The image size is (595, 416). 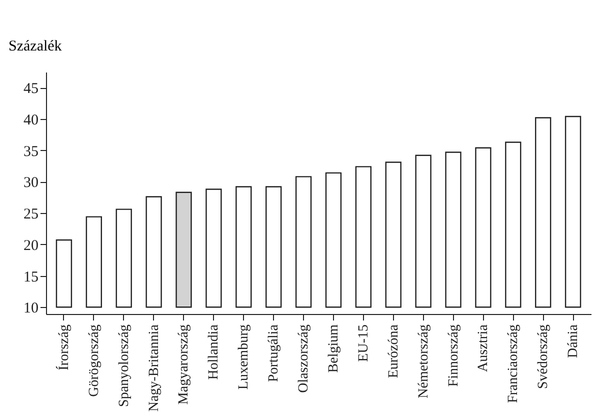 What do you see at coordinates (63, 347) in the screenshot?
I see `x-tick-label: Írország` at bounding box center [63, 347].